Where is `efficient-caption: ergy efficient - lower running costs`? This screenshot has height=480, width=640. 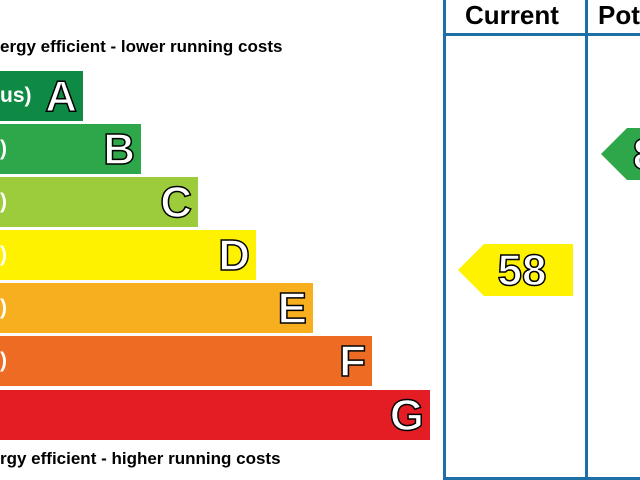
efficient-caption: ergy efficient - lower running costs is located at coordinates (141, 46).